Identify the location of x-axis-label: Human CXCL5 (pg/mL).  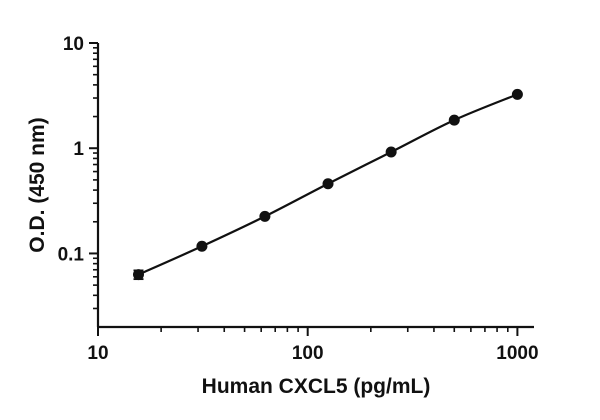
(316, 386).